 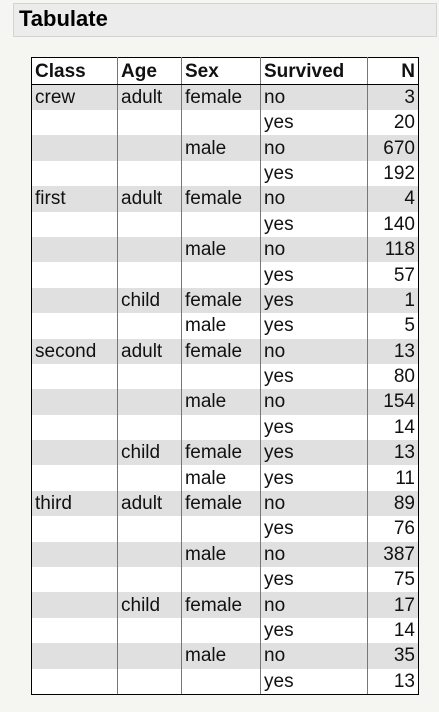 I want to click on class-cell: second, so click(x=74, y=351).